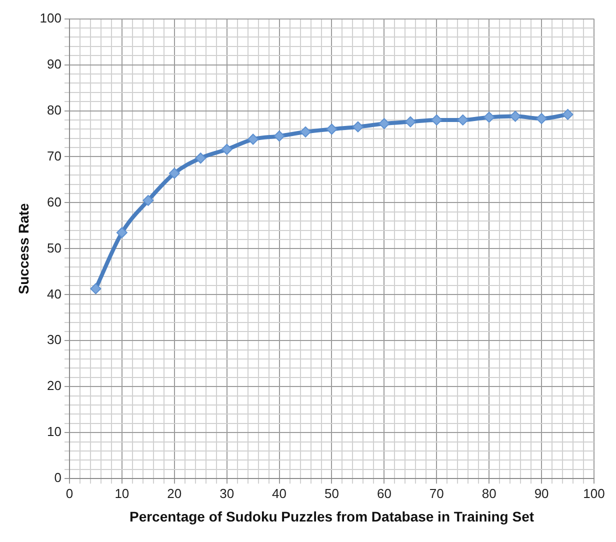 Image resolution: width=616 pixels, height=542 pixels. I want to click on y-tick-label: 40, so click(54, 294).